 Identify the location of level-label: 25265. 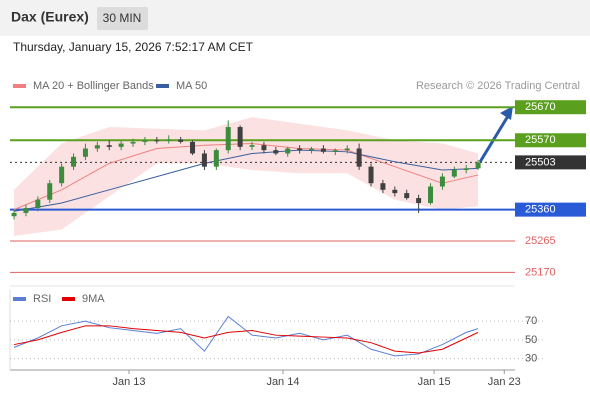
(540, 241).